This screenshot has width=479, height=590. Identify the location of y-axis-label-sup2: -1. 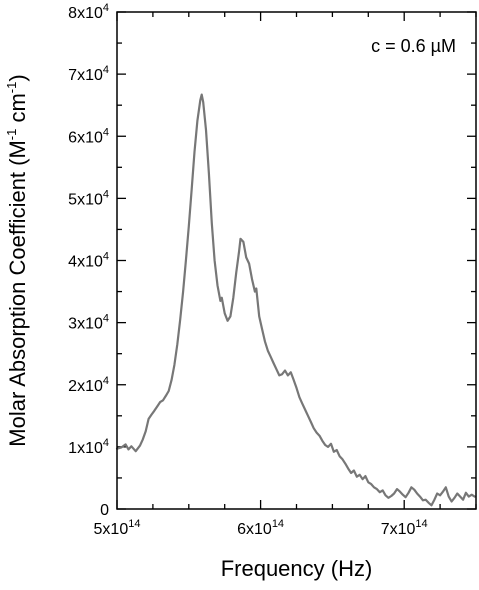
(11, 88).